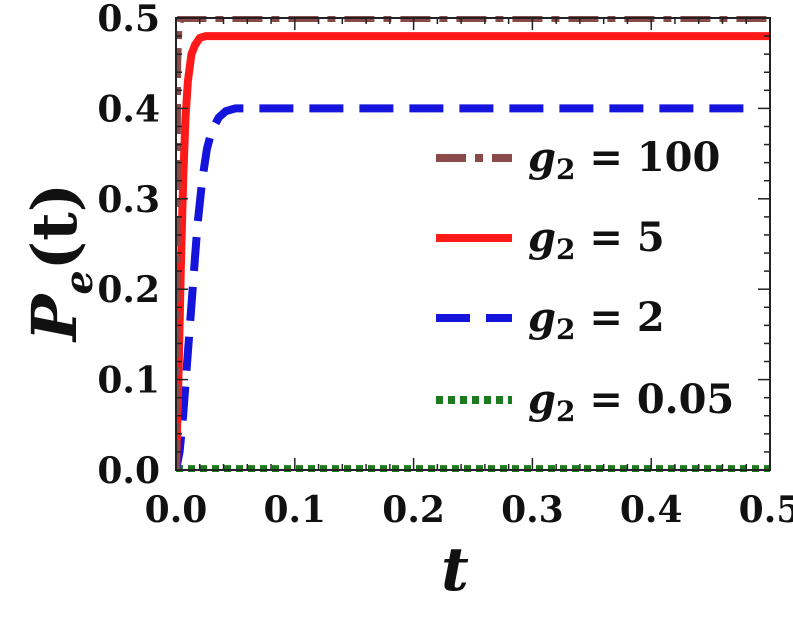 Image resolution: width=793 pixels, height=626 pixels. Describe the element at coordinates (176, 510) in the screenshot. I see `x-tick-label: 0.0` at that location.